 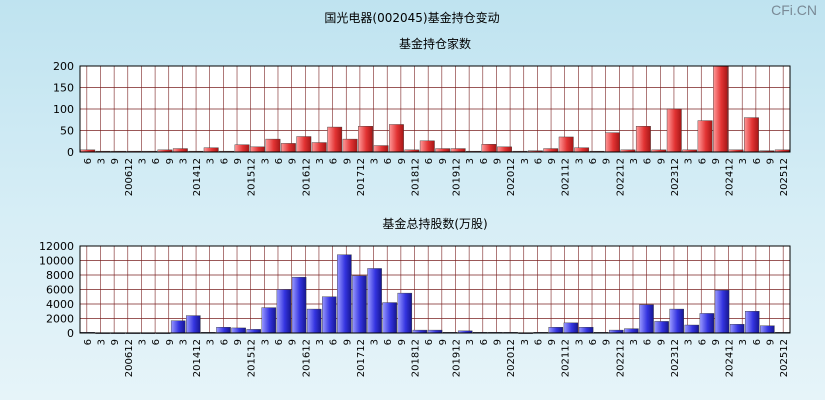 What do you see at coordinates (784, 177) in the screenshot?
I see `x-tick-label: 202512` at bounding box center [784, 177].